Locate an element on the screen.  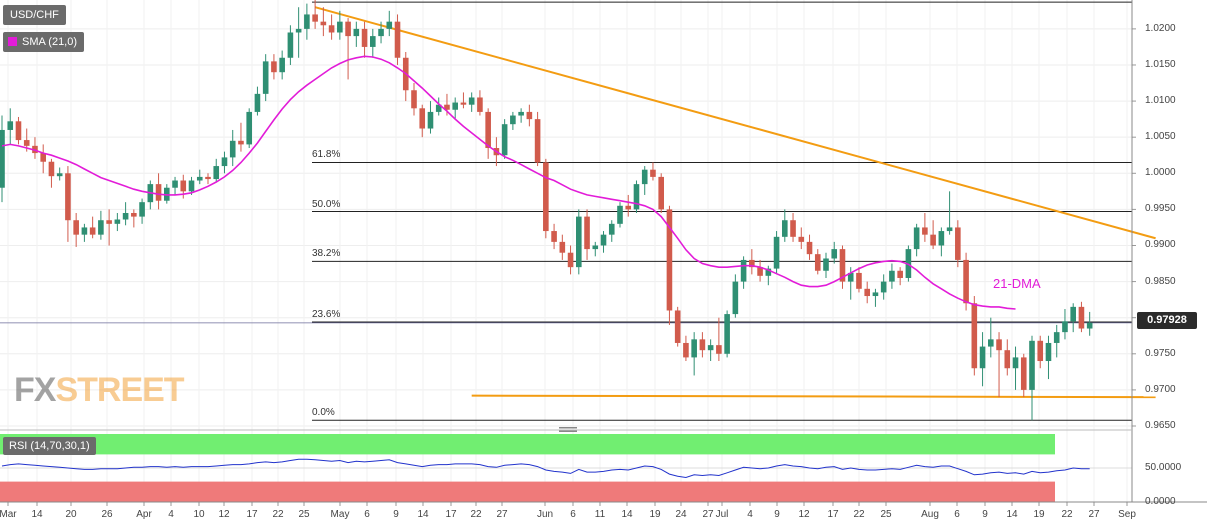
sma-indicator-tag: SMA (21,0) is located at coordinates (44, 42).